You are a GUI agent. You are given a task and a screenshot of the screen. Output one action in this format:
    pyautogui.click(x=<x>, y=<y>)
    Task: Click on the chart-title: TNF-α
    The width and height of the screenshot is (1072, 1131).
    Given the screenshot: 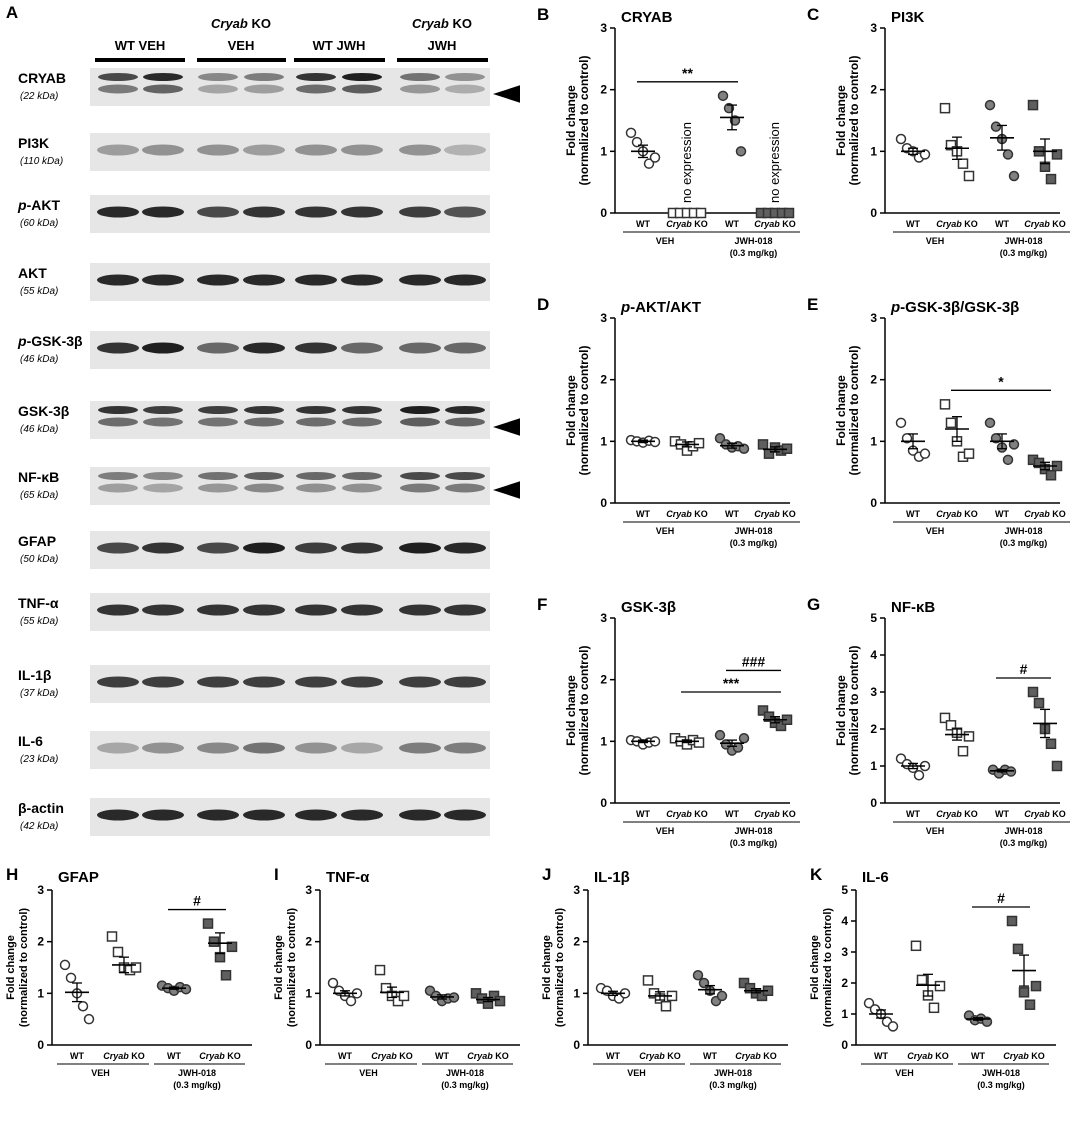 What is the action you would take?
    pyautogui.click(x=348, y=877)
    